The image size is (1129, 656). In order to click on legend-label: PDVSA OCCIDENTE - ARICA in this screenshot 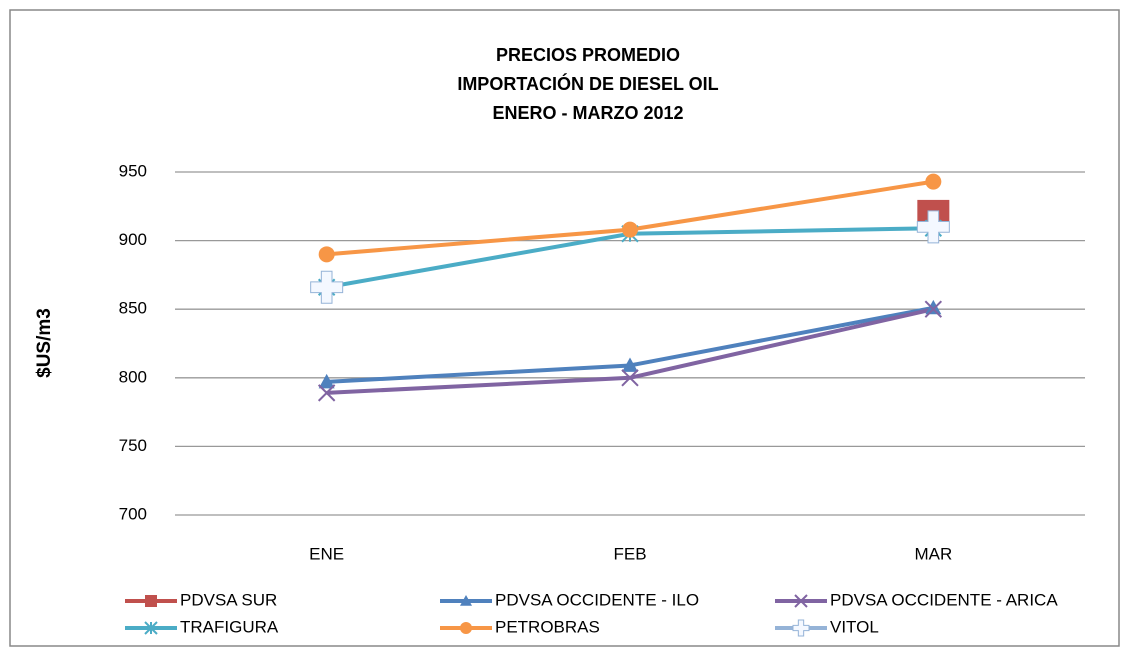, I will do `click(944, 599)`.